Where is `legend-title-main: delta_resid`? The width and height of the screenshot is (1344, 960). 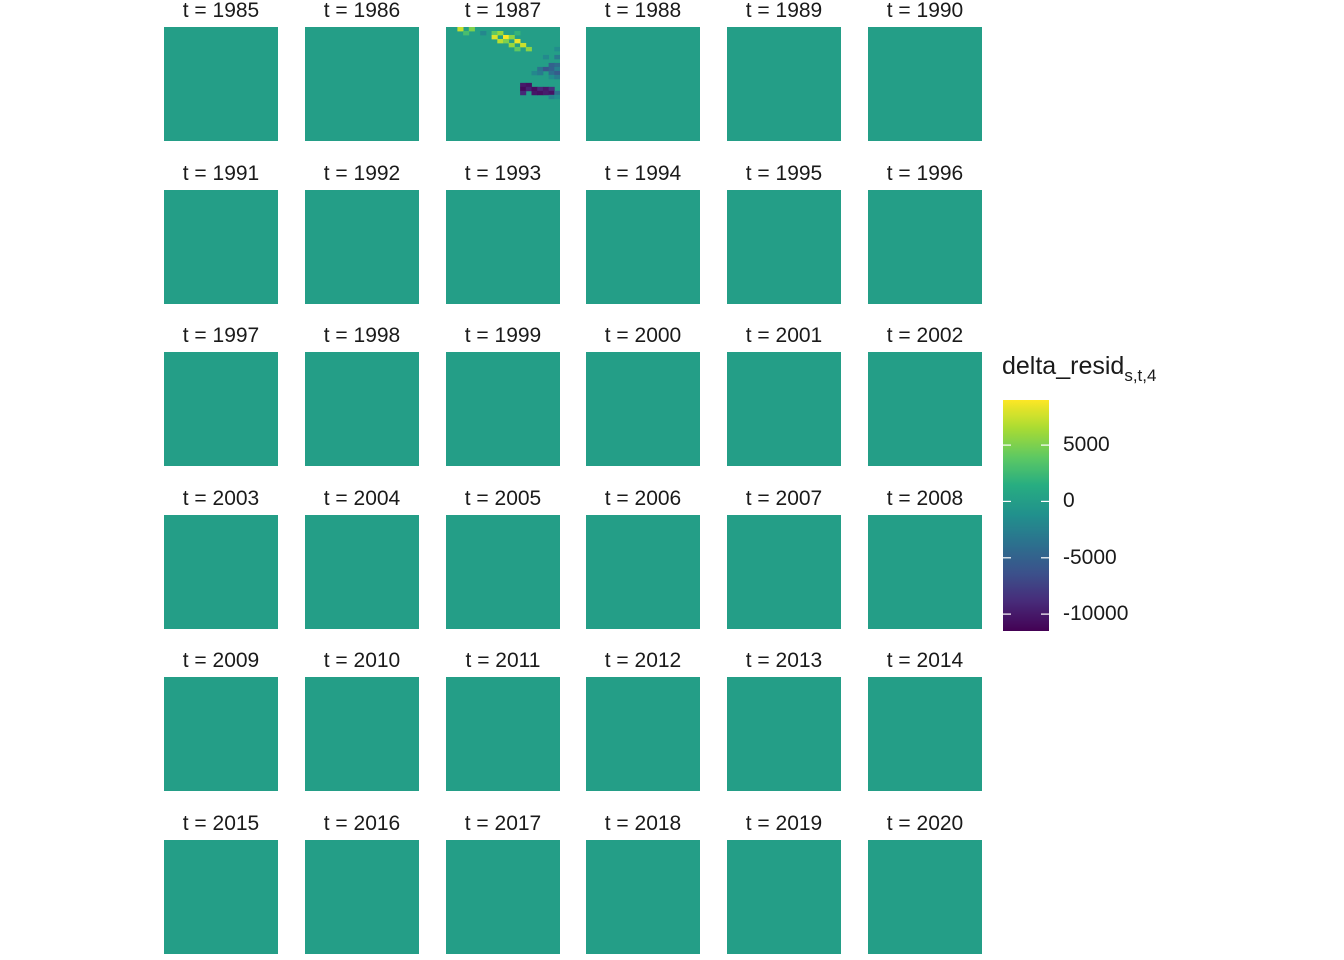
legend-title-main: delta_resid is located at coordinates (1063, 366).